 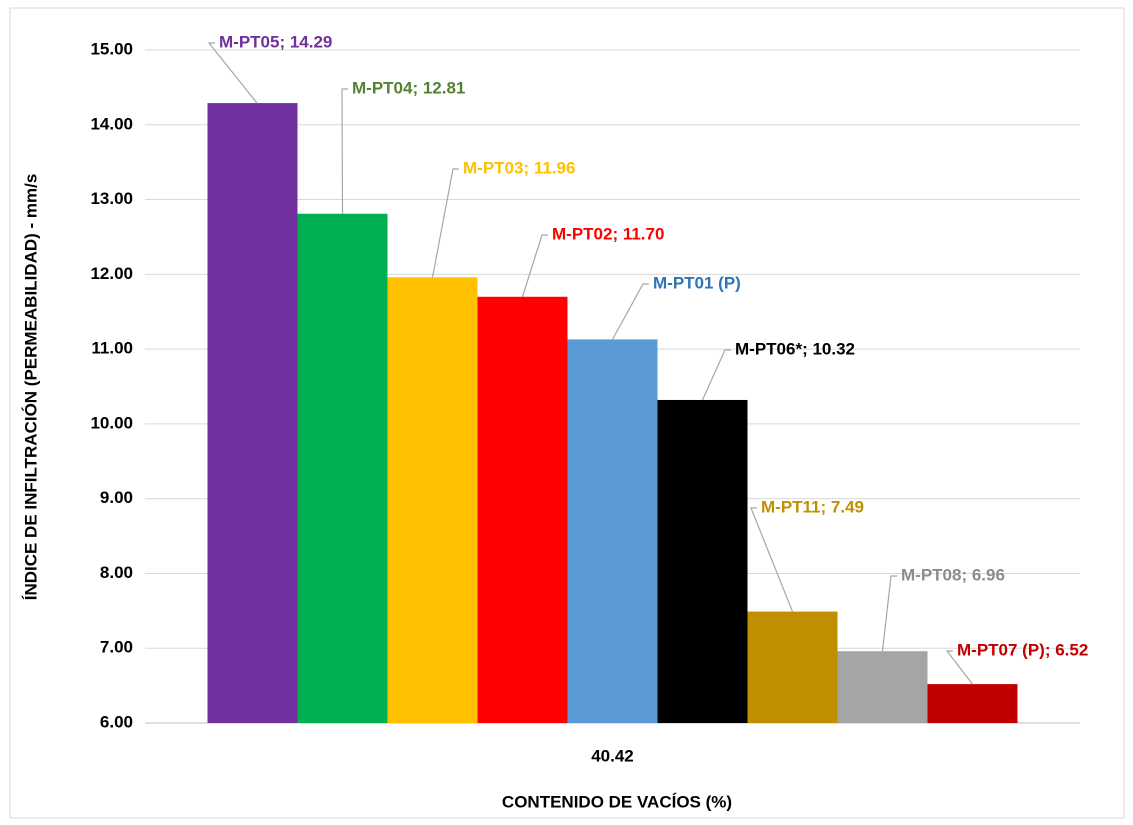 What do you see at coordinates (697, 282) in the screenshot?
I see `data-label: M-PT01 (P)` at bounding box center [697, 282].